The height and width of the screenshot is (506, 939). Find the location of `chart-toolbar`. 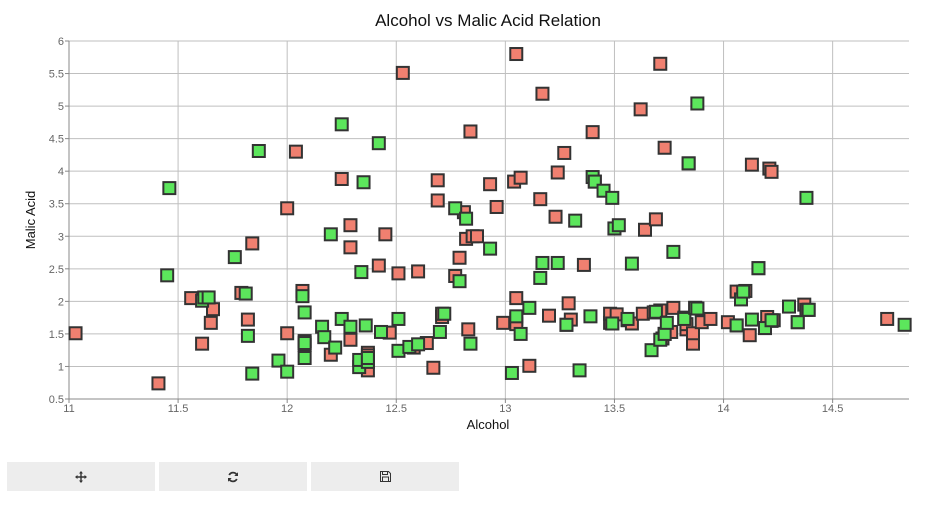

chart-toolbar is located at coordinates (233, 476).